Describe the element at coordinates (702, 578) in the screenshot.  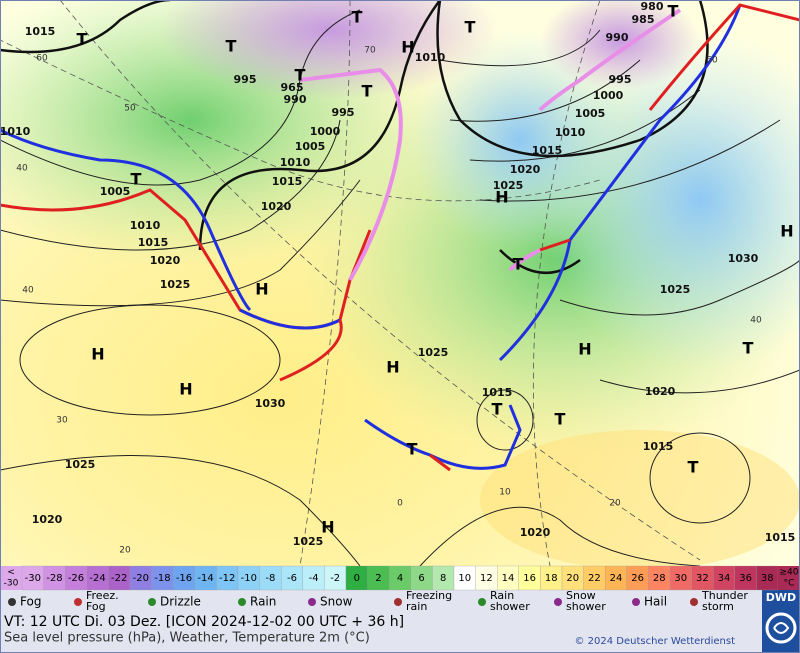
I see `scale-label: 32` at that location.